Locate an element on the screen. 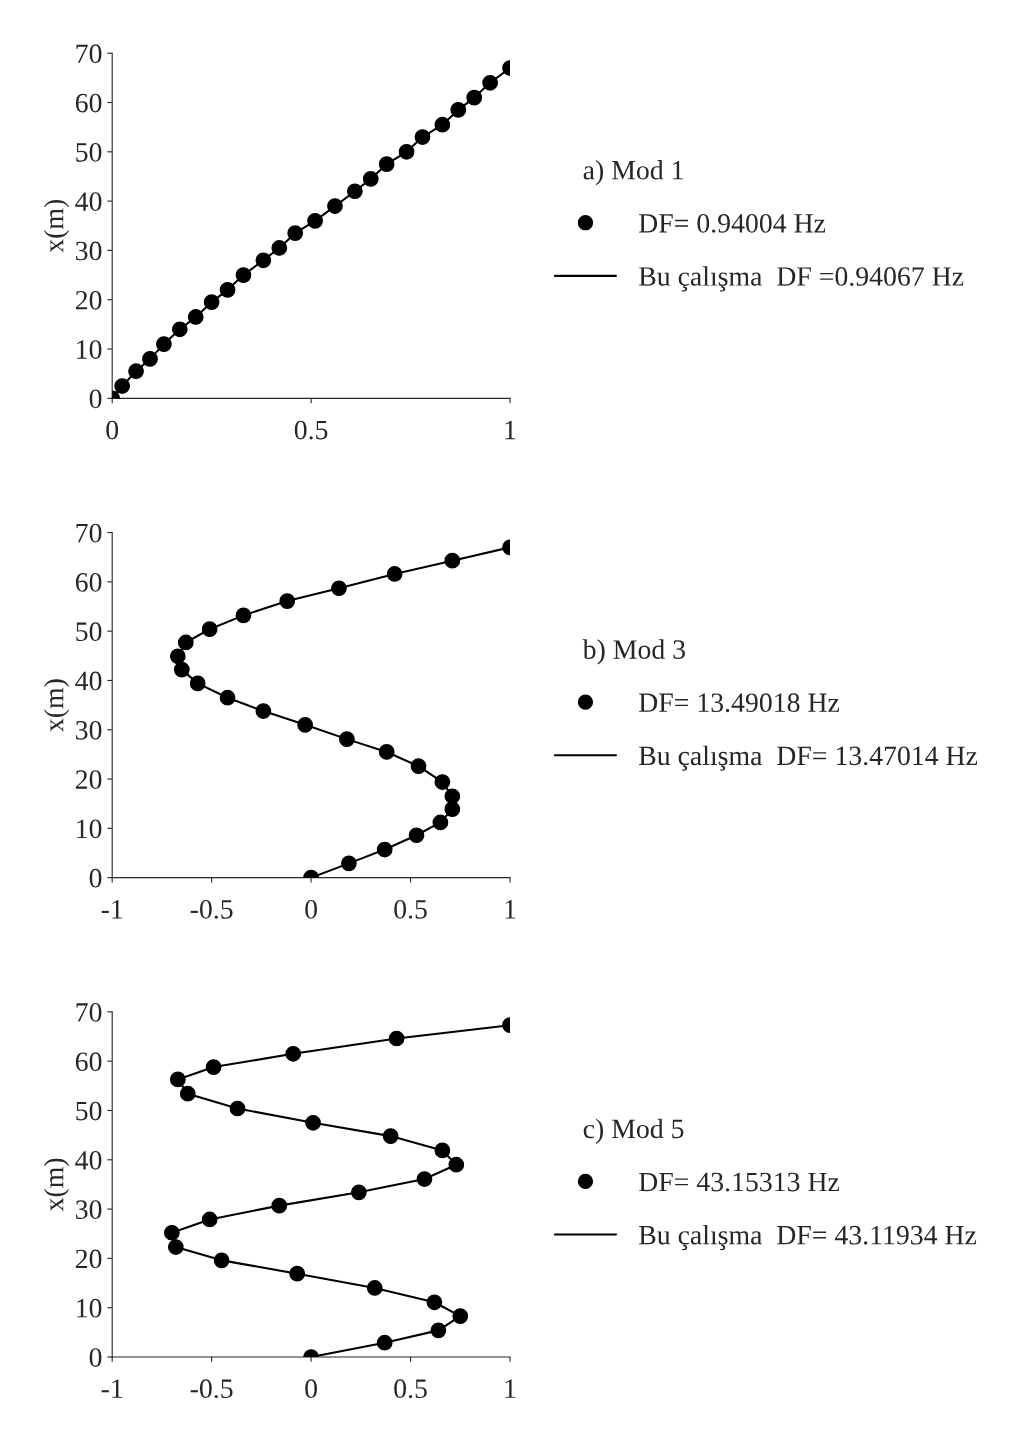  legend-label: Bu çalışma DF =0.94067 Hz is located at coordinates (801, 279).